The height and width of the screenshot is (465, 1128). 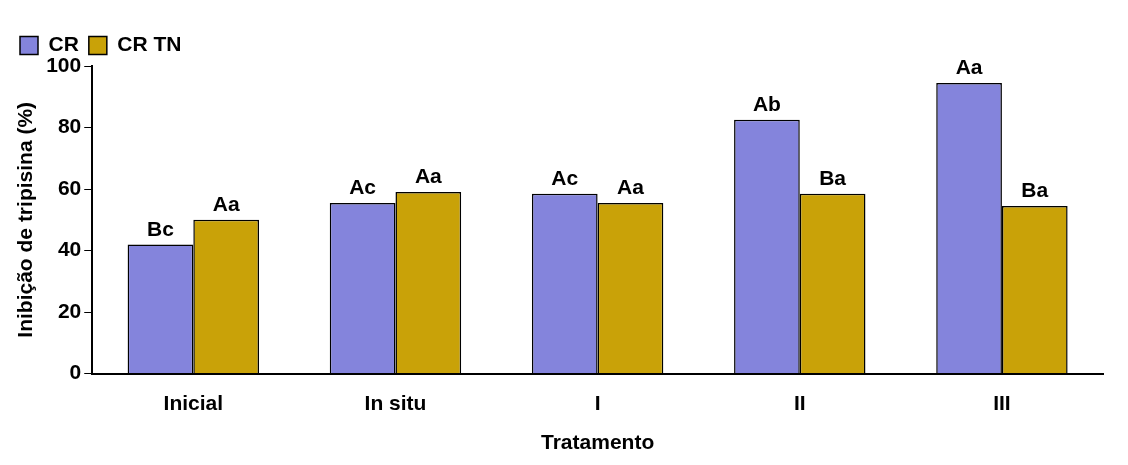 What do you see at coordinates (25, 219) in the screenshot?
I see `y-axis-title: Inibição de tripisina (%)` at bounding box center [25, 219].